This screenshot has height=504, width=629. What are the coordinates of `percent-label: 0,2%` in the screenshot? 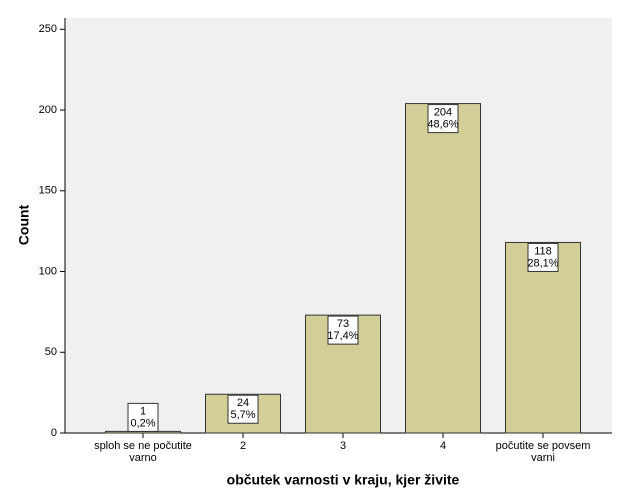 It's located at (142, 423).